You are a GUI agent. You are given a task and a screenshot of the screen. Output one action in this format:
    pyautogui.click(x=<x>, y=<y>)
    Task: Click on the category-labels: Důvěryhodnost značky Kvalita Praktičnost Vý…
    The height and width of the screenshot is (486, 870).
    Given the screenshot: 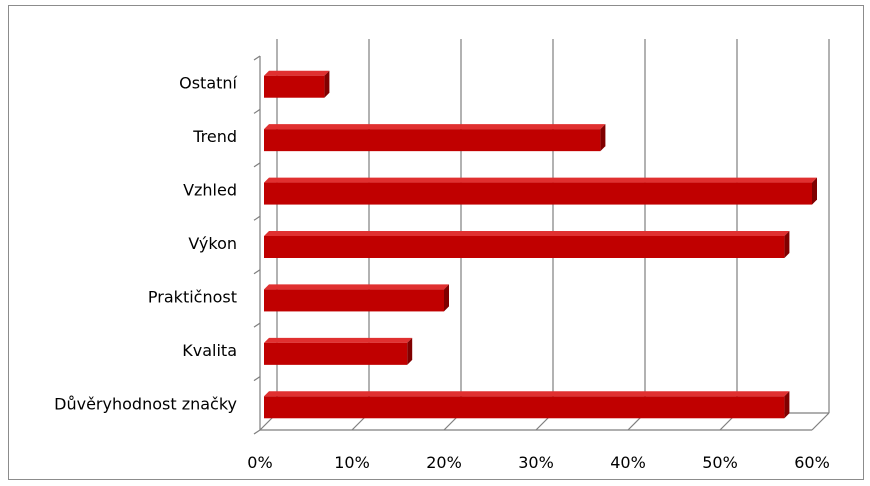 What is the action you would take?
    pyautogui.click(x=145, y=244)
    